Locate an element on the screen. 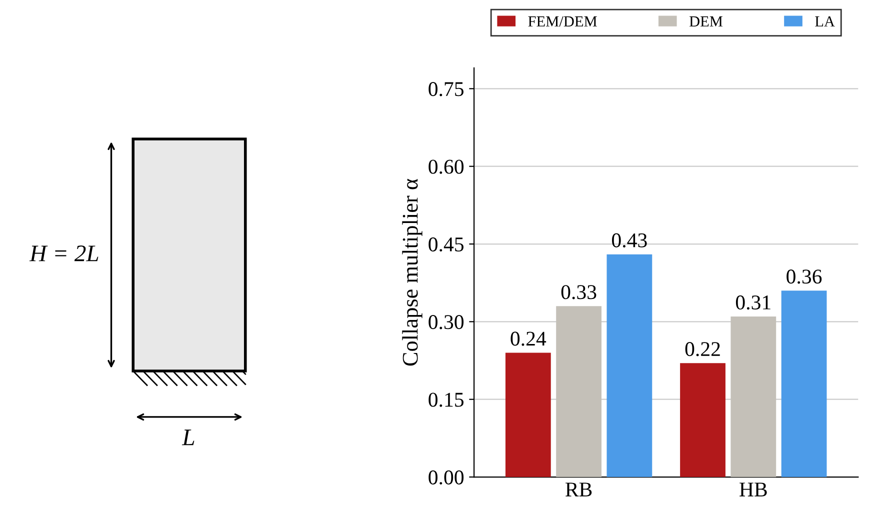 The width and height of the screenshot is (873, 511). x-tick-label: HB is located at coordinates (753, 489).